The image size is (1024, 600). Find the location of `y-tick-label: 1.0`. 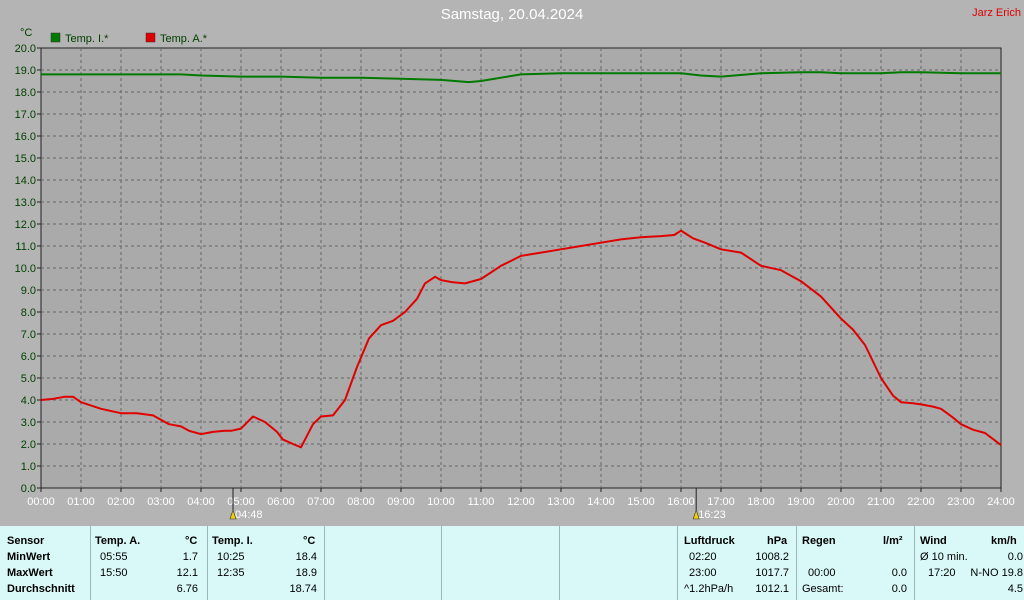

y-tick-label: 1.0 is located at coordinates (28, 467).